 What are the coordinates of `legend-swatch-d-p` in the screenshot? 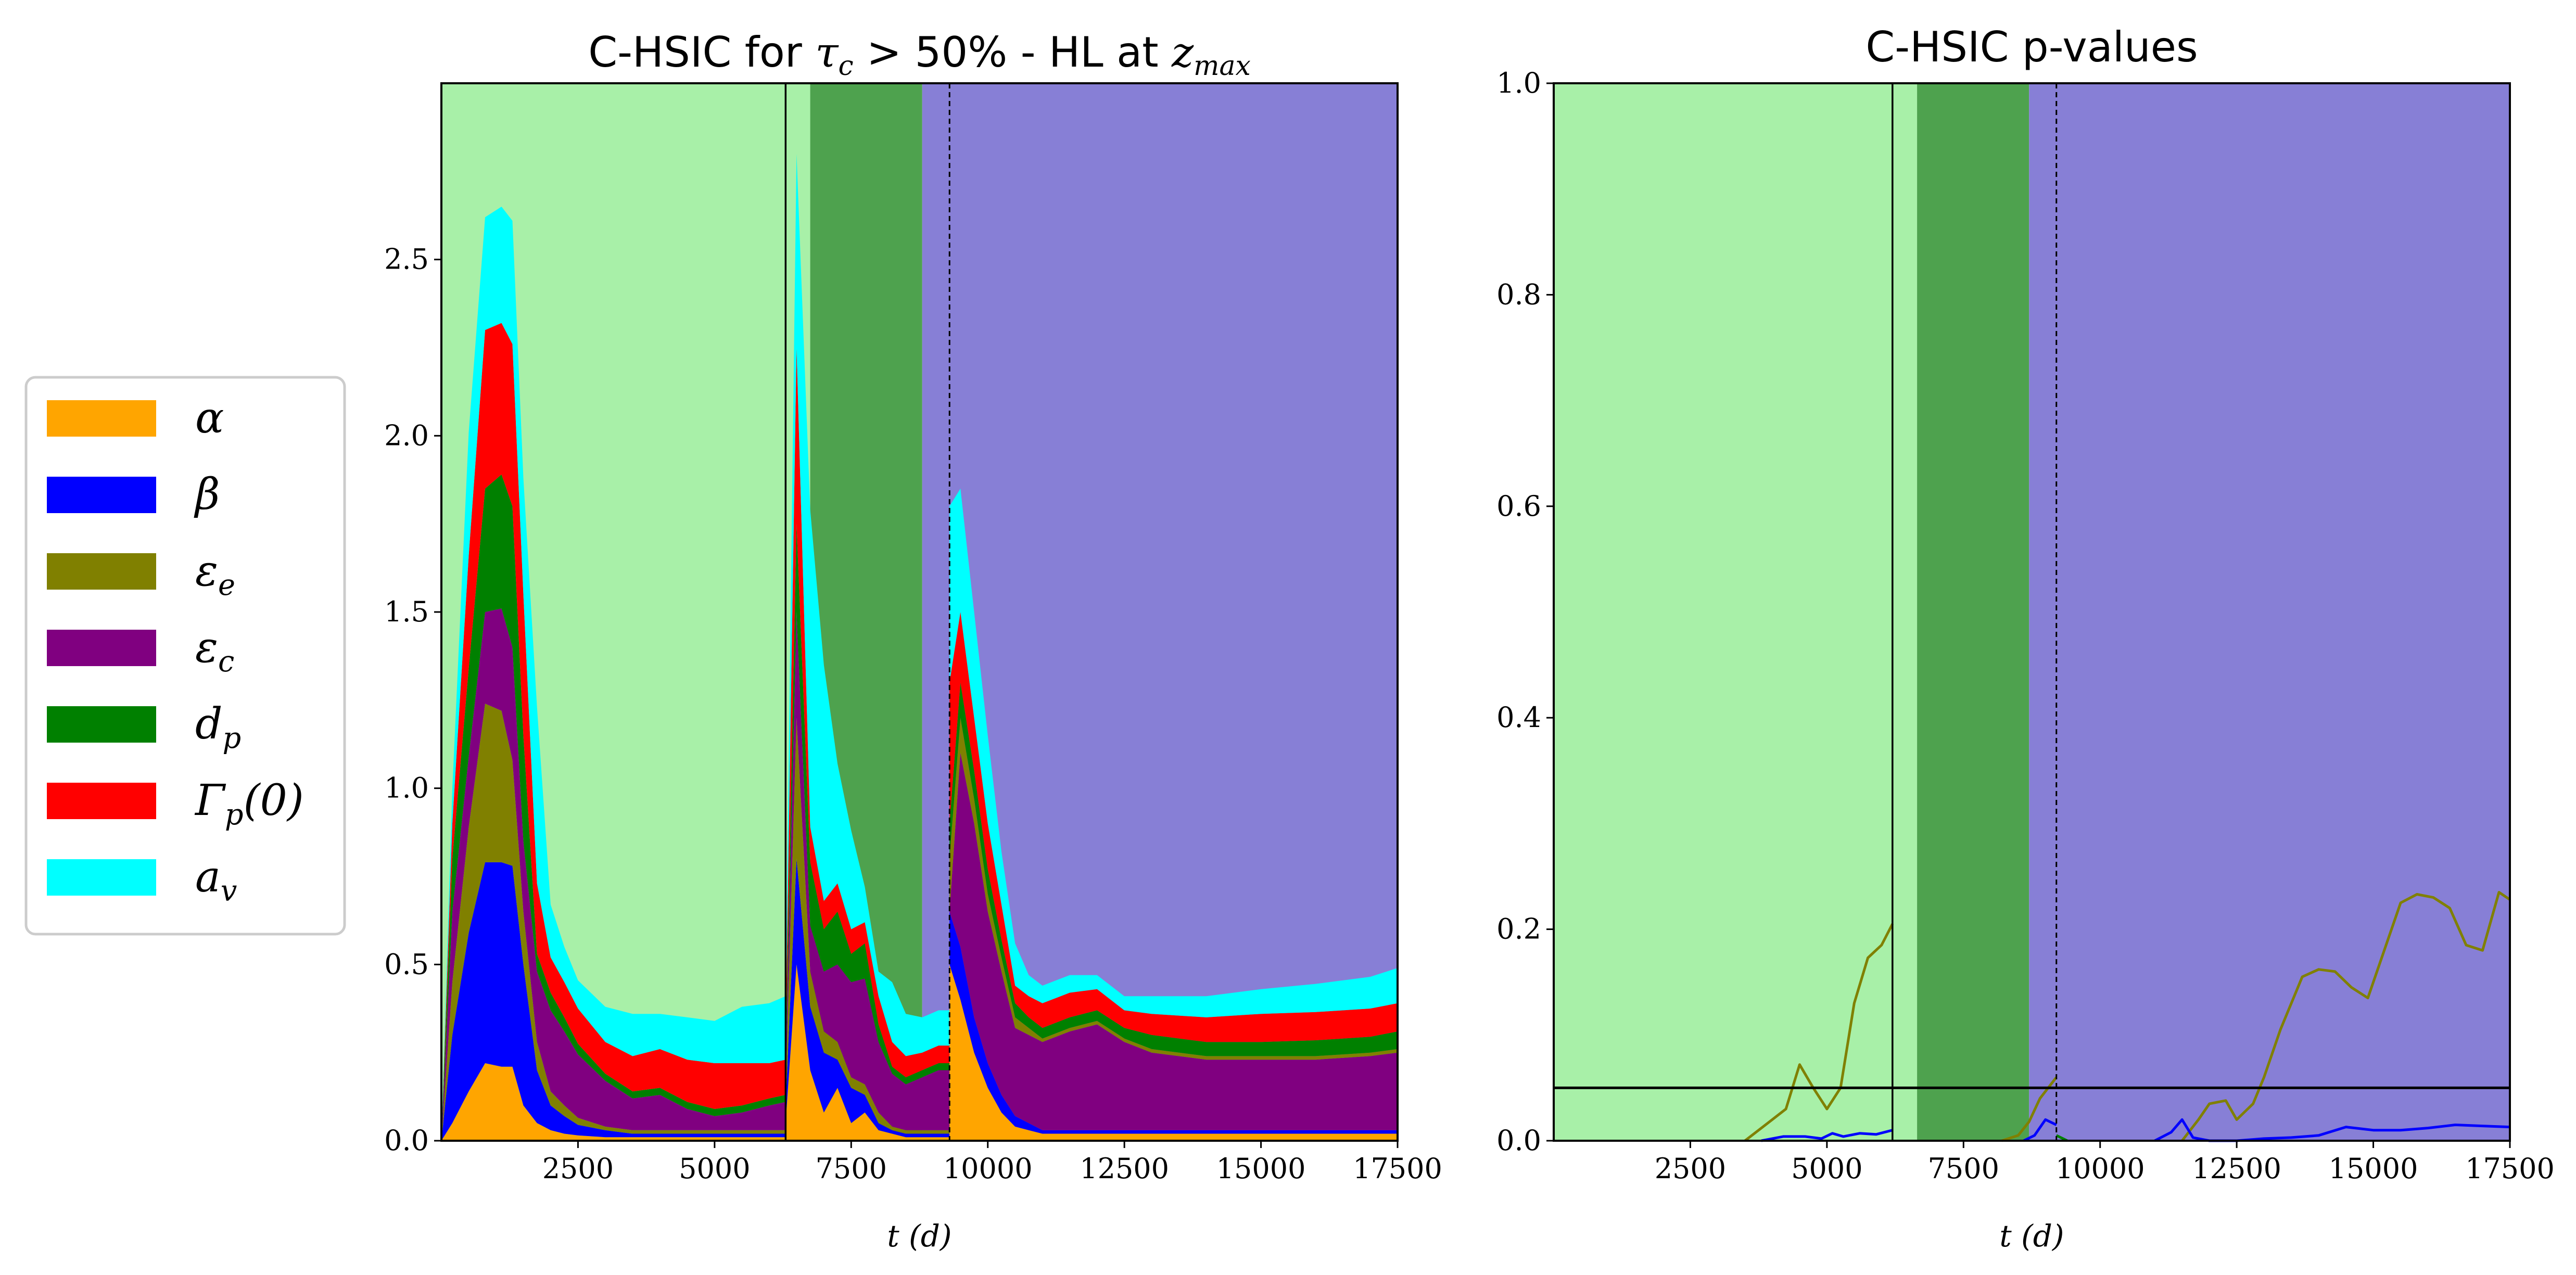 It's located at (101, 725).